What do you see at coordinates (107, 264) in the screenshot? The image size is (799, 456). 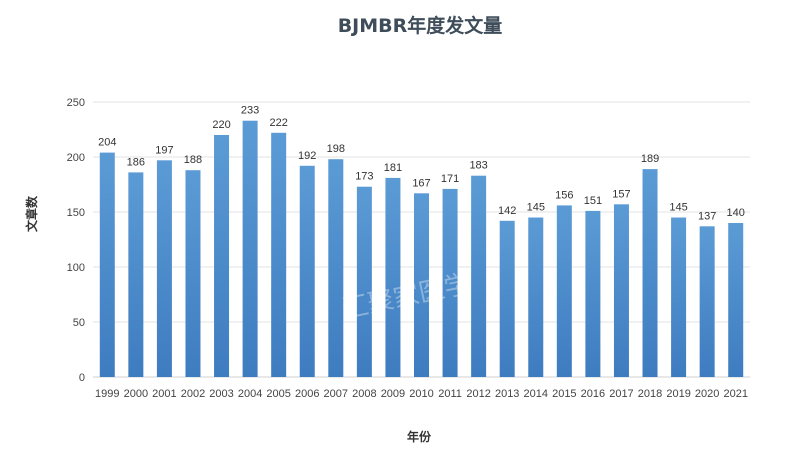 I see `bar-1999` at bounding box center [107, 264].